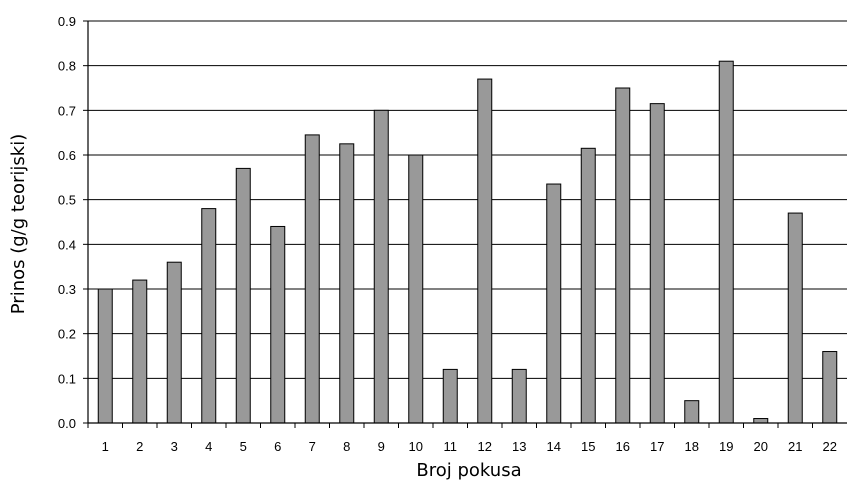  I want to click on y-tick-label: 0.8, so click(67, 66).